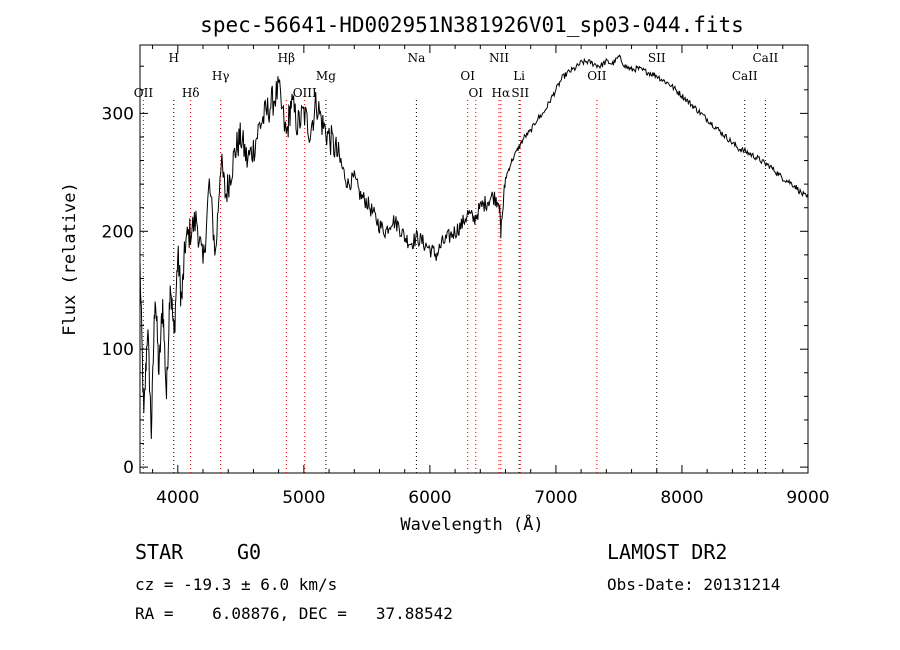 The image size is (900, 650). I want to click on x-tick-label: 6000, so click(429, 498).